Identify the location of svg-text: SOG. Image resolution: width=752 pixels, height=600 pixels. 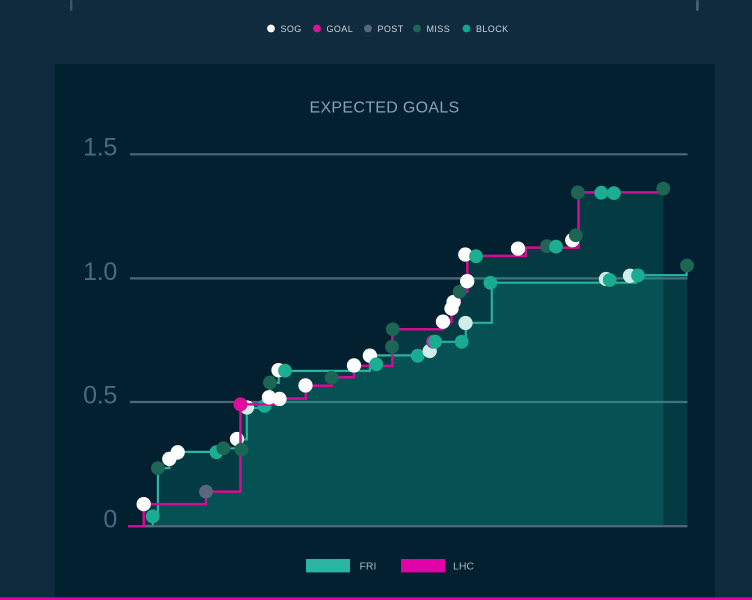
(291, 29).